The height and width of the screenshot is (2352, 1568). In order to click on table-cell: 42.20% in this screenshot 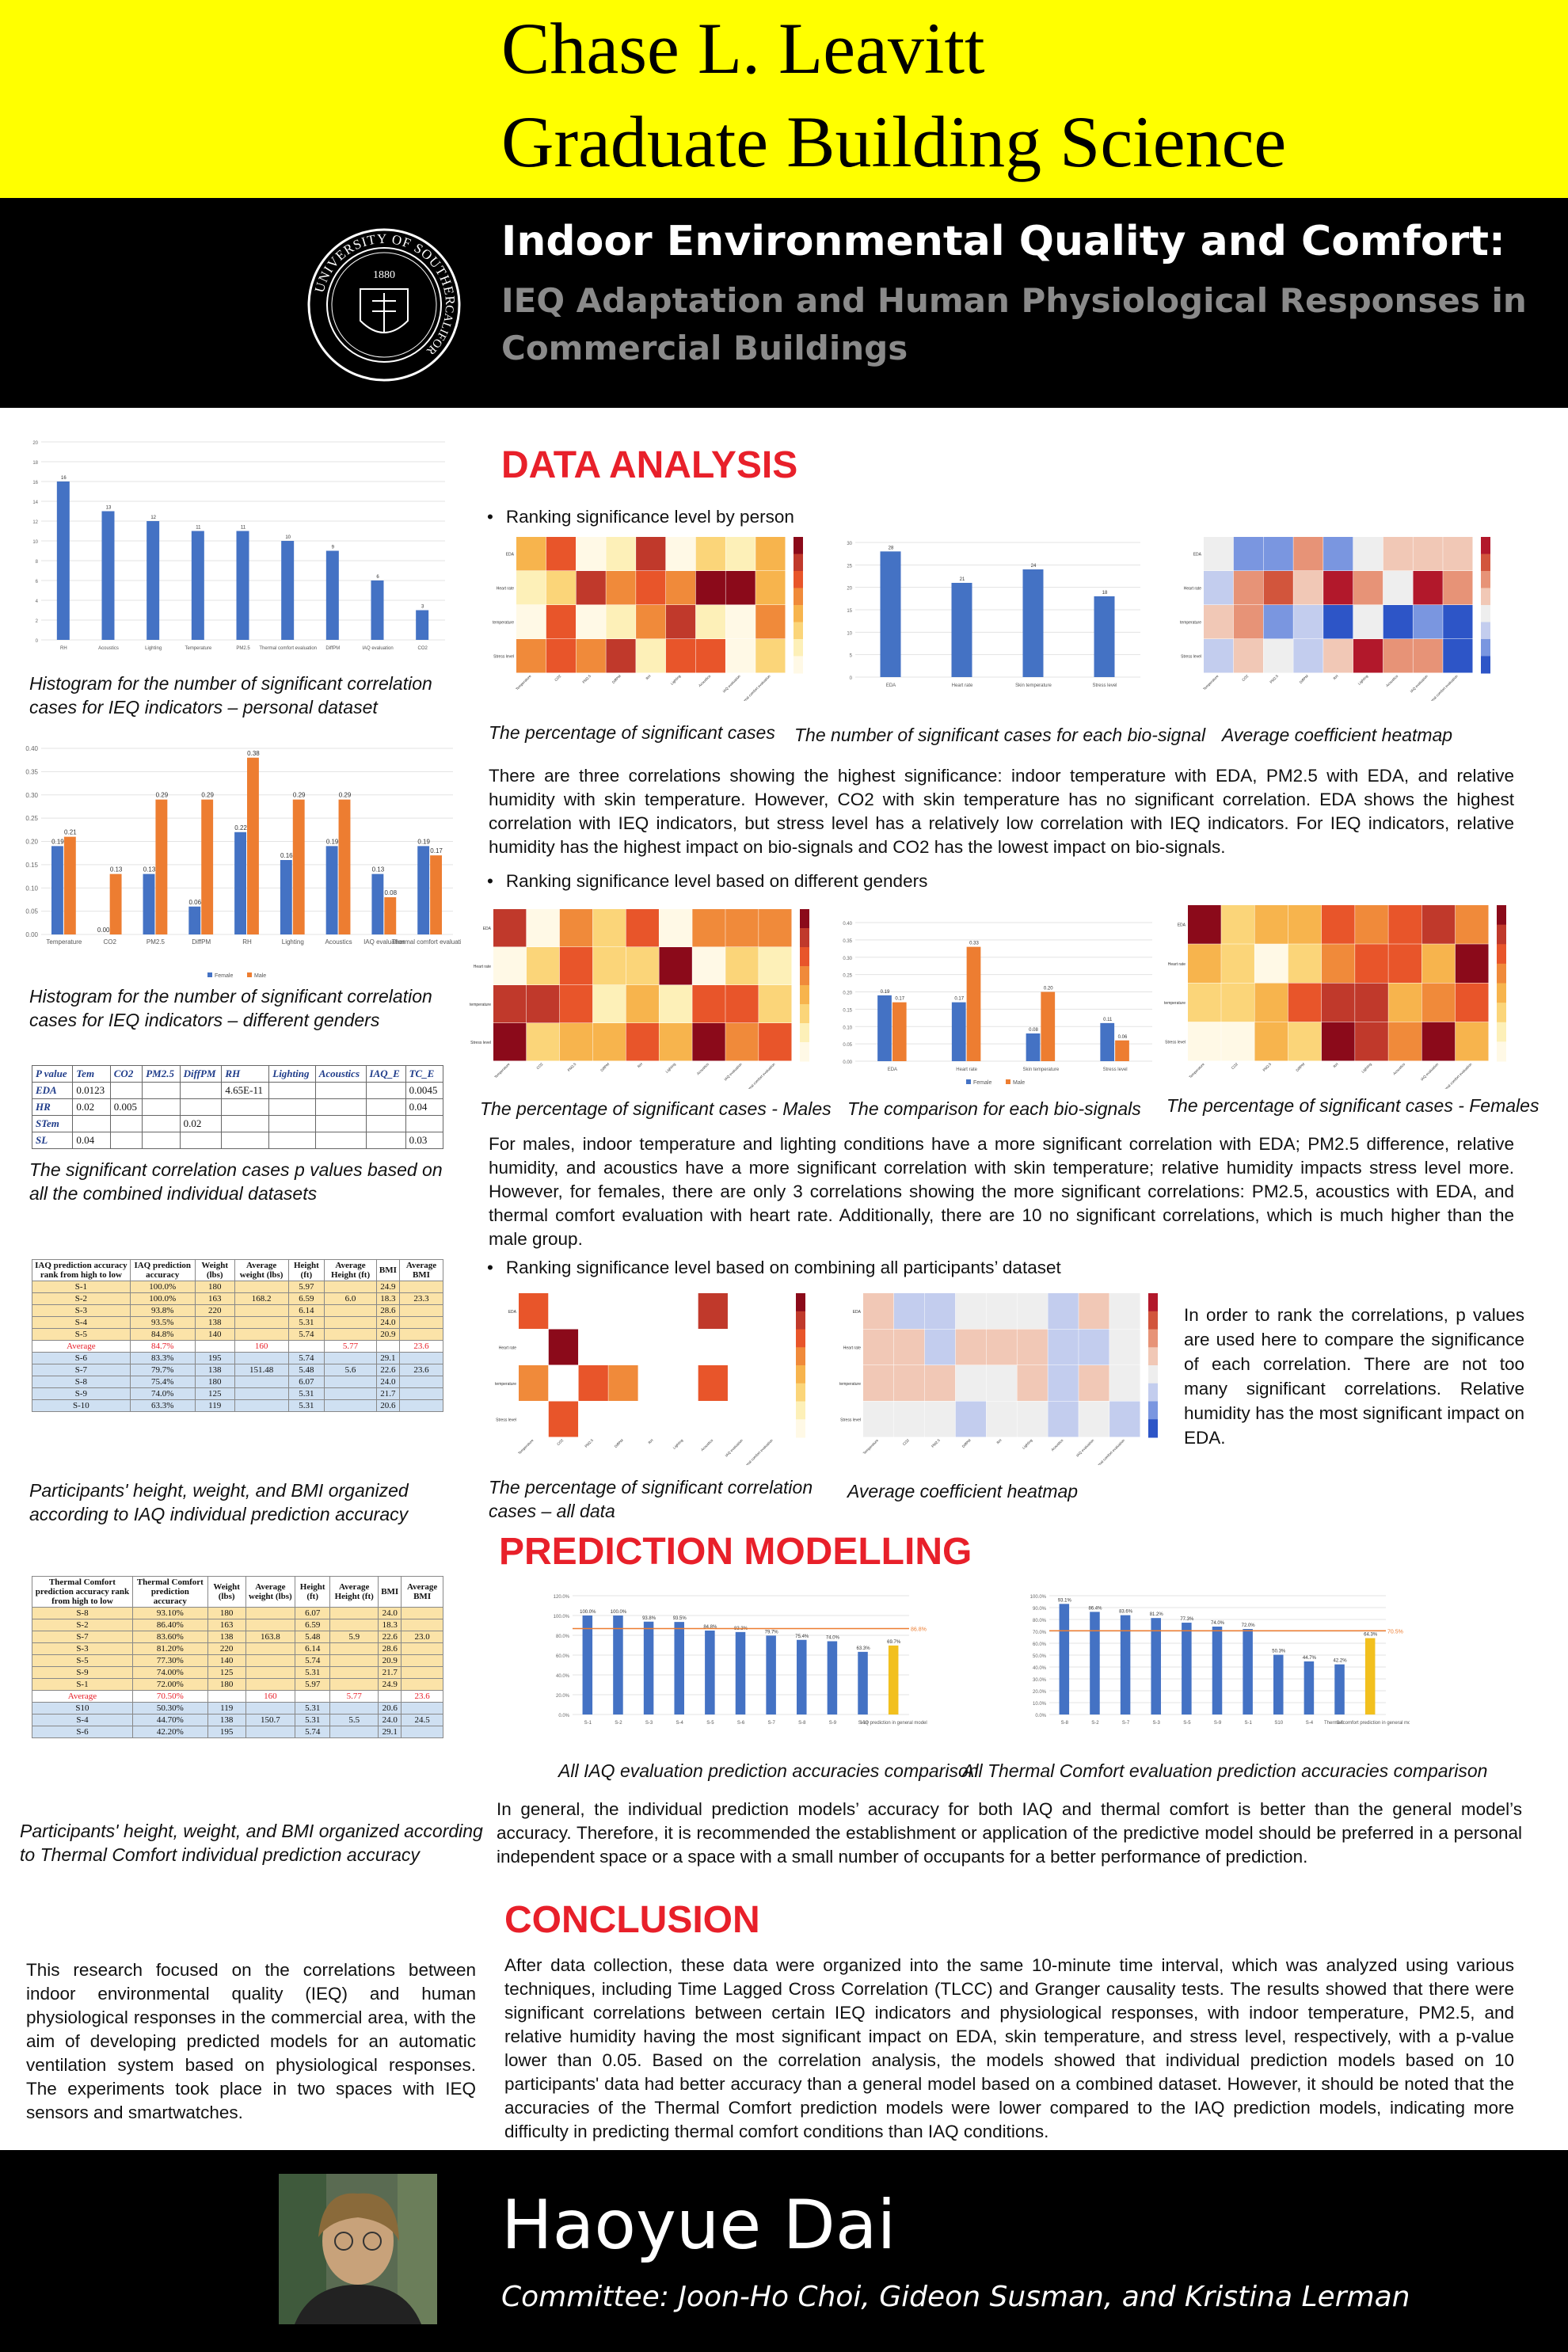, I will do `click(169, 1732)`.